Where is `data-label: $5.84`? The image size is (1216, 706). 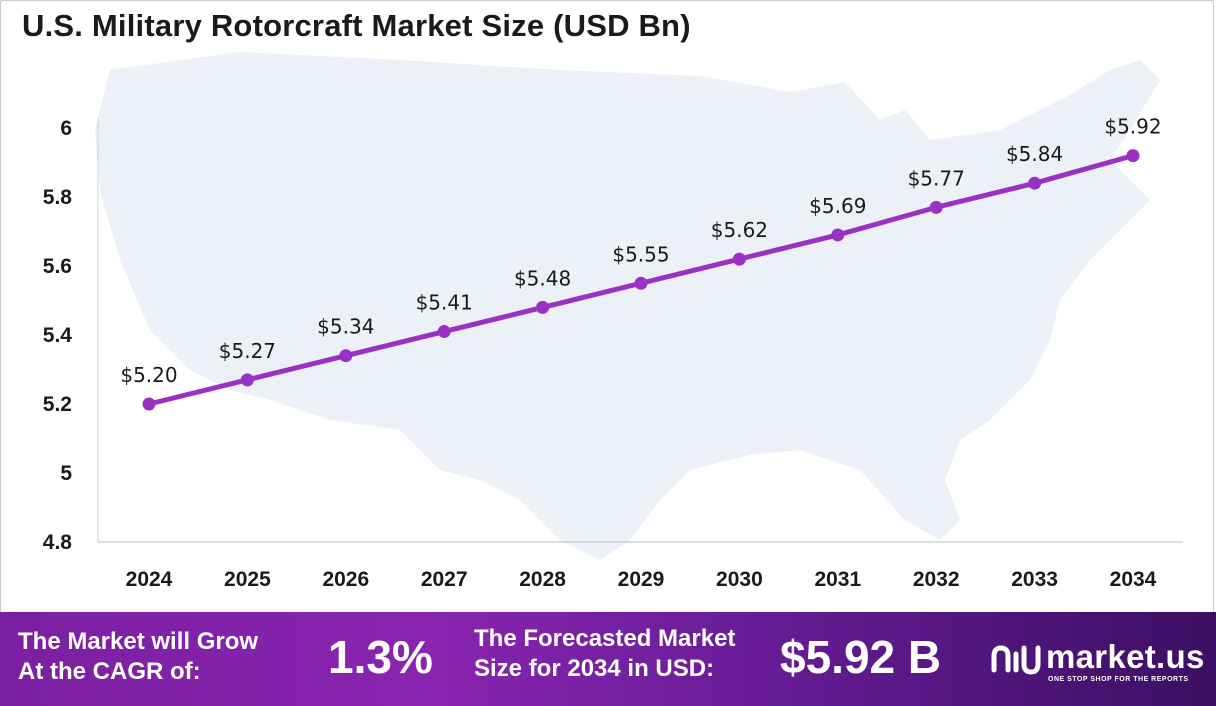
data-label: $5.84 is located at coordinates (1034, 154).